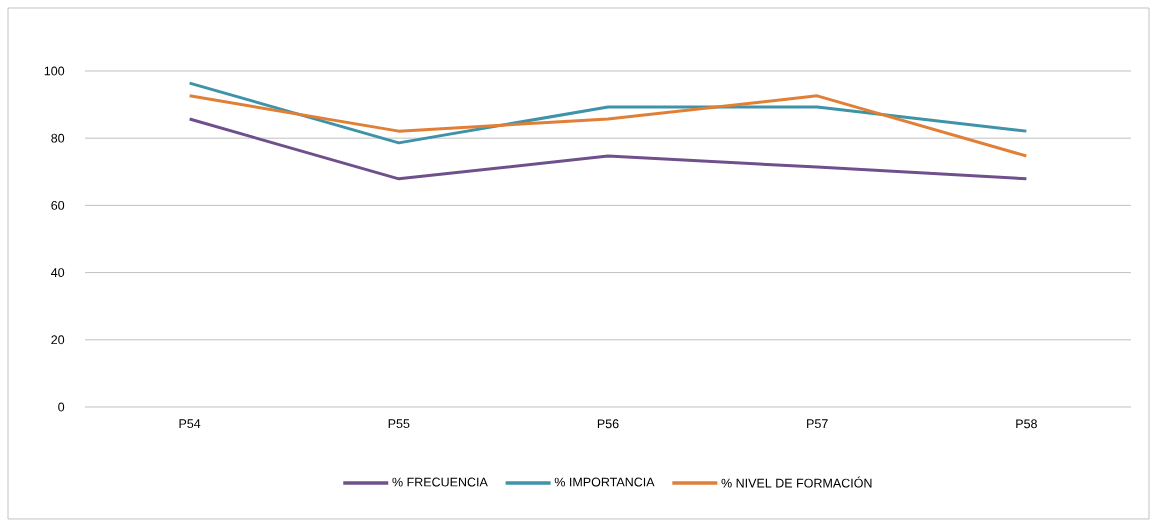  What do you see at coordinates (604, 482) in the screenshot?
I see `legend-label: % IMPORTANCIA` at bounding box center [604, 482].